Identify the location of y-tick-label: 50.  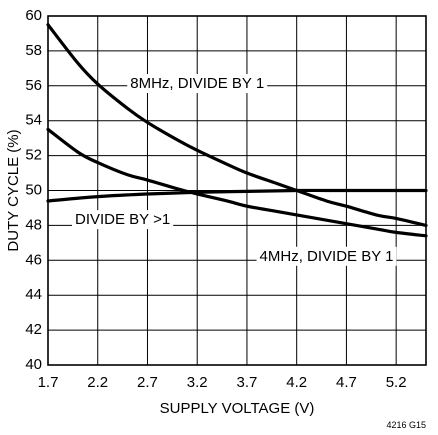
(33, 189).